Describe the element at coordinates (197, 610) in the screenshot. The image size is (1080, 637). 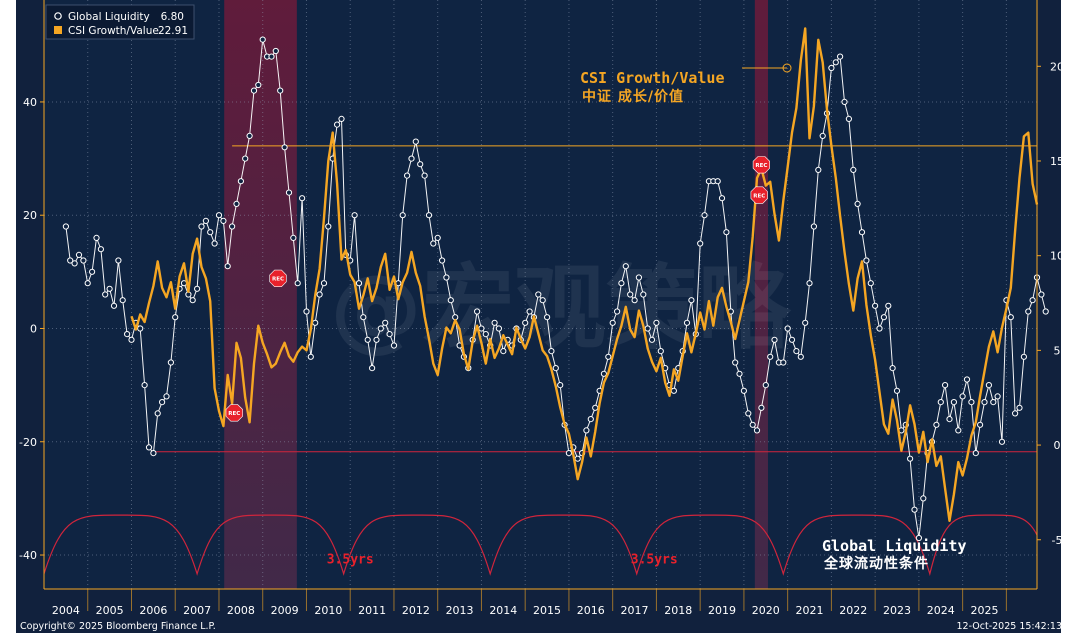
I see `x-tick-label: 2007` at that location.